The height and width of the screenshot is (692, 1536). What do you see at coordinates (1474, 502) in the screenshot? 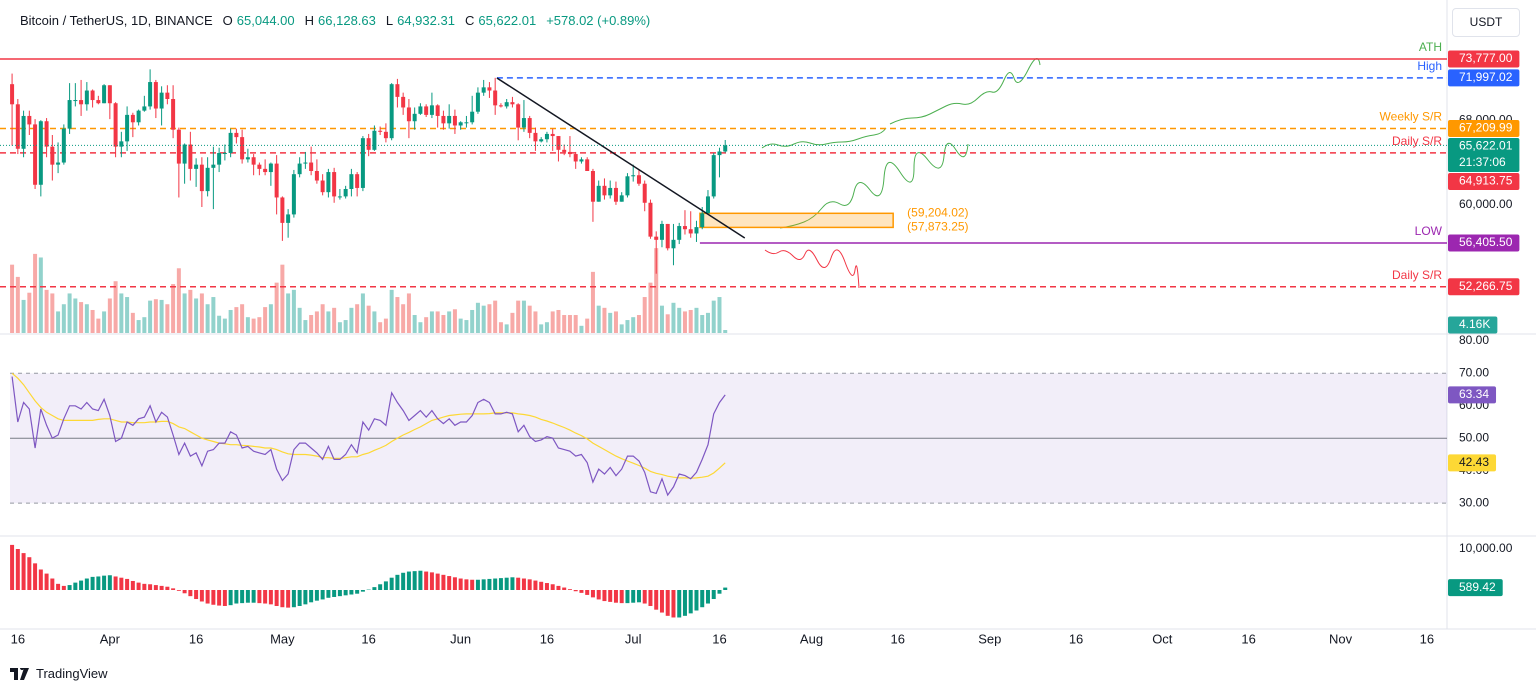
I see `y-tick-label: 30.00` at bounding box center [1474, 502].